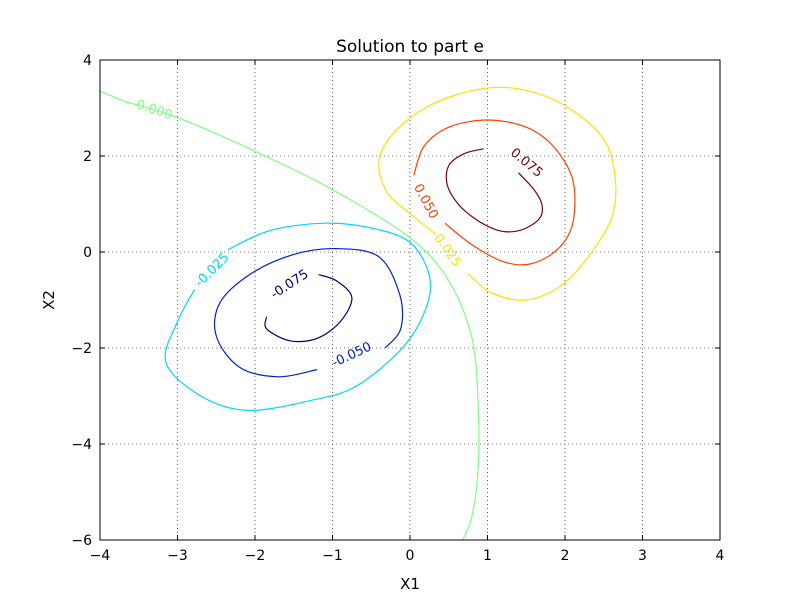 The width and height of the screenshot is (800, 600). I want to click on x-tick-label: −2, so click(255, 556).